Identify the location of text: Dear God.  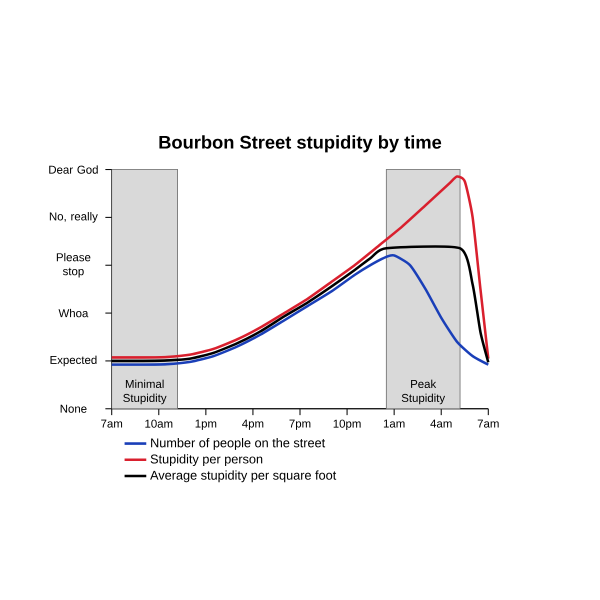
(73, 169).